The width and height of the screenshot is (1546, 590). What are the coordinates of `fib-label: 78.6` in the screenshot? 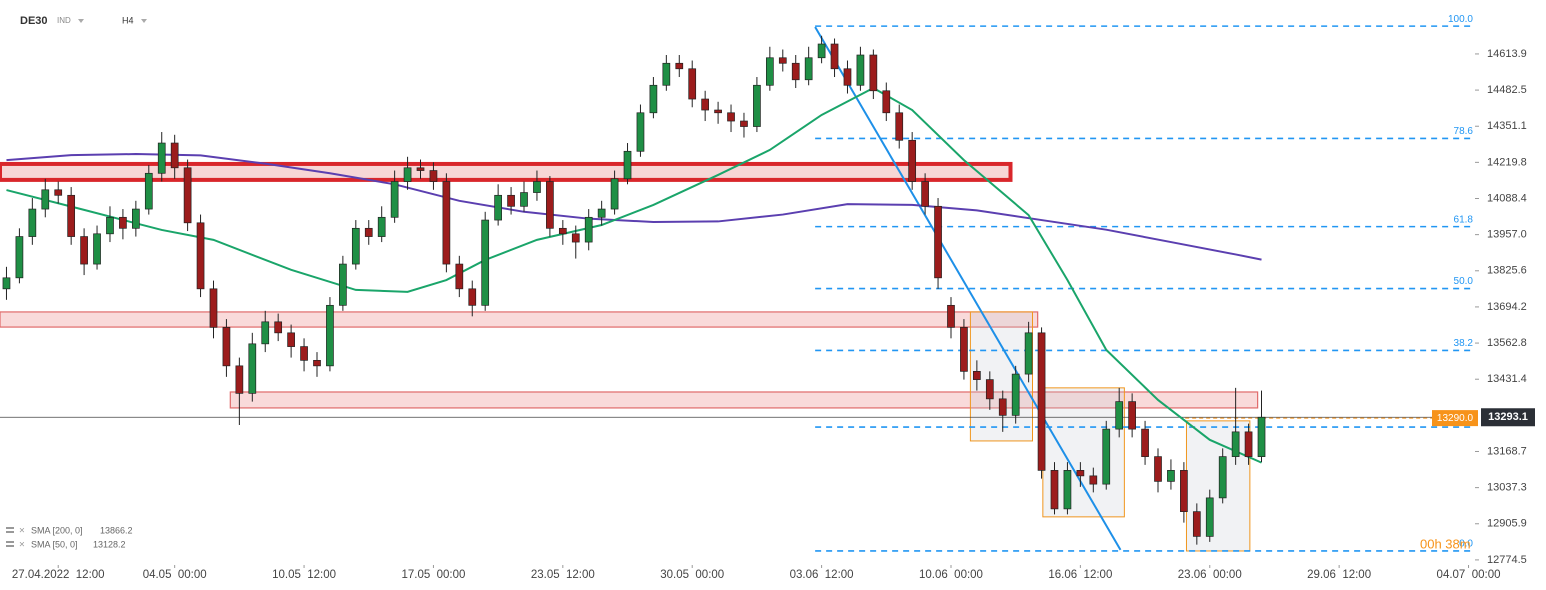 It's located at (1464, 131).